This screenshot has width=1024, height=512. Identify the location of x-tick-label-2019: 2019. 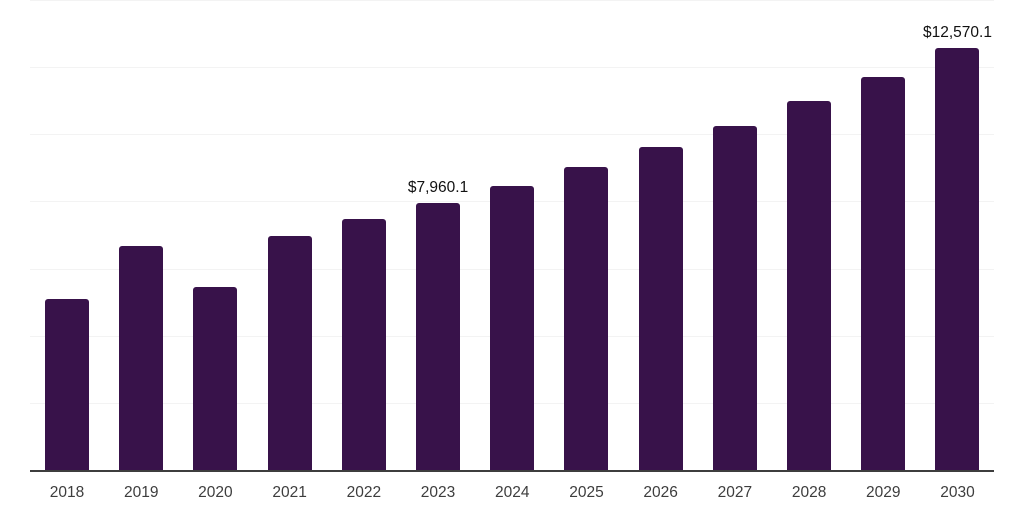
(141, 492).